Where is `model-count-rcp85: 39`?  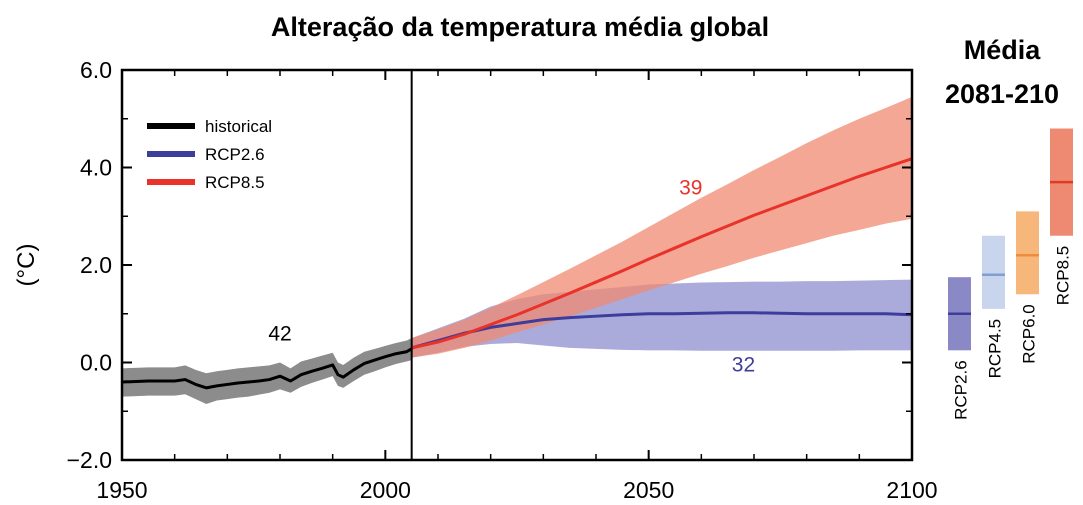 model-count-rcp85: 39 is located at coordinates (690, 187).